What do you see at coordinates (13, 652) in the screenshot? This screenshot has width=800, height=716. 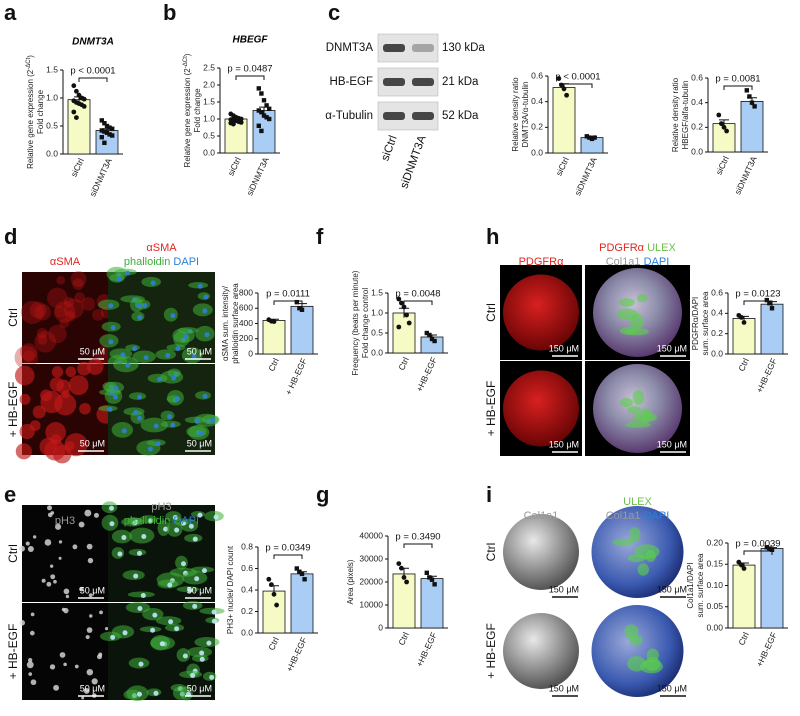 I see `row-label: + HB-EGF` at bounding box center [13, 652].